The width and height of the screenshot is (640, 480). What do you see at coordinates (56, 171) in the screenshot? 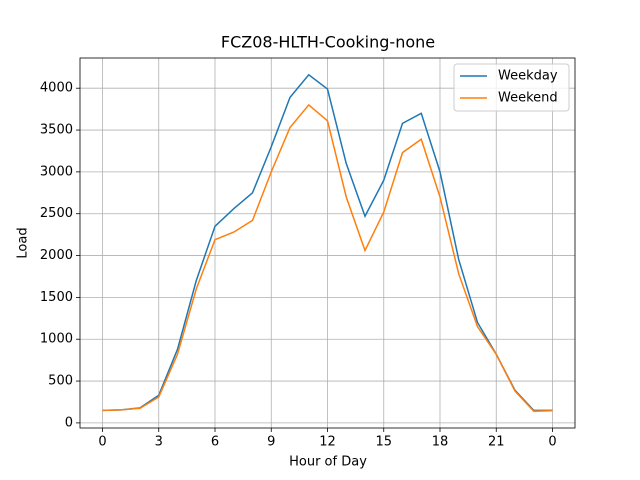
I see `y-tick-label: 3000` at bounding box center [56, 171].